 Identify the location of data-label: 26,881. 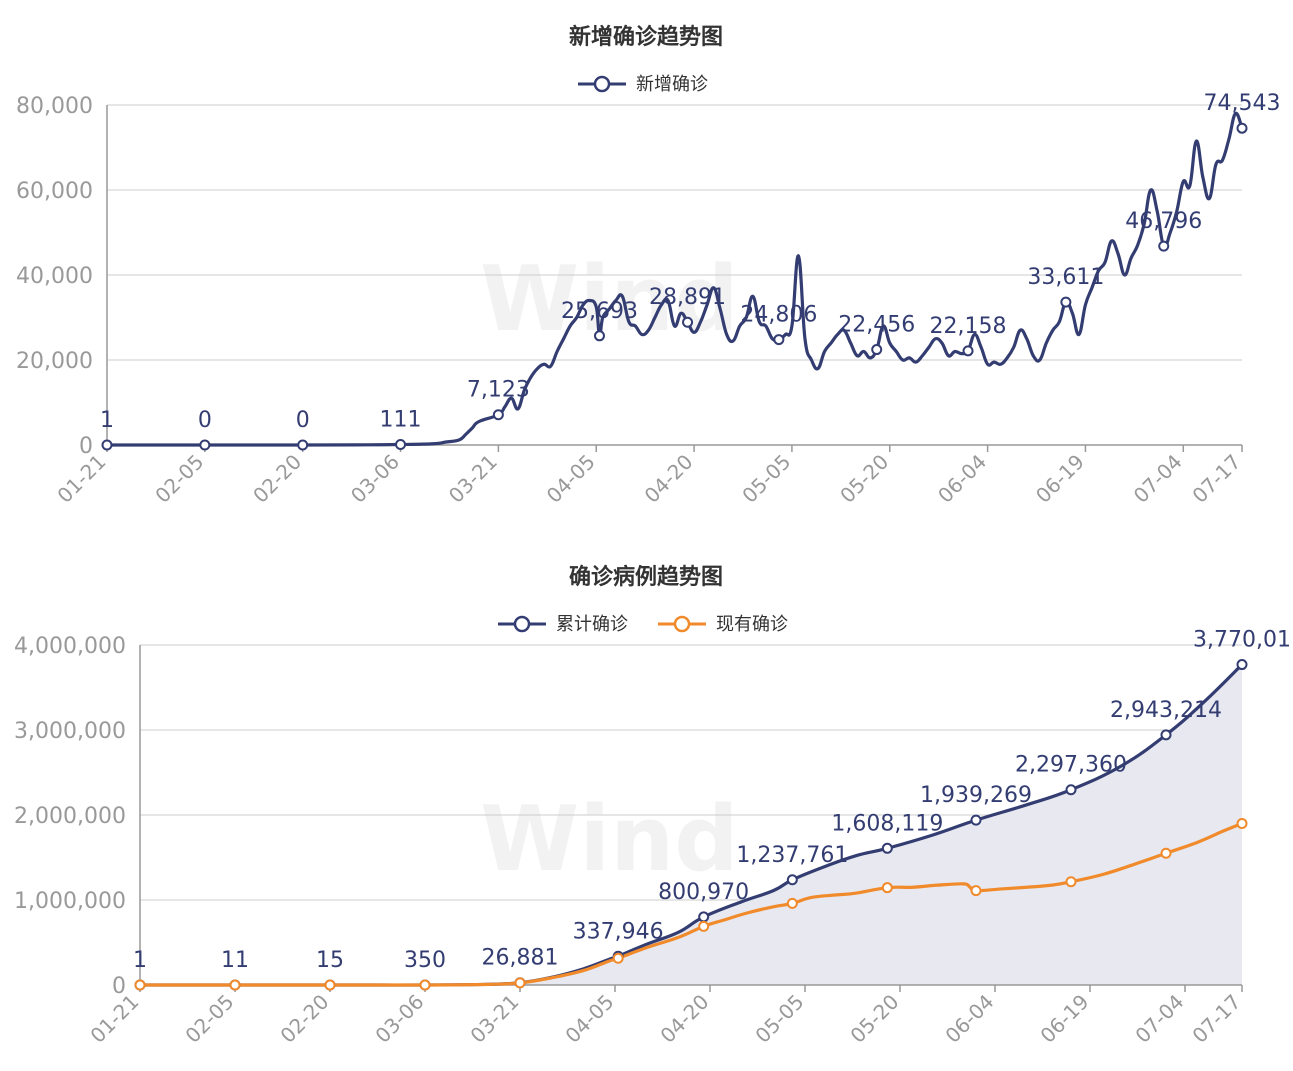
(520, 958).